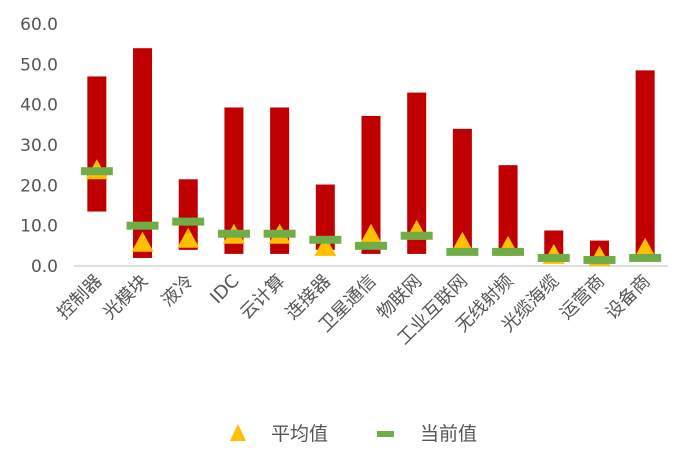 The width and height of the screenshot is (684, 456). Describe the element at coordinates (299, 434) in the screenshot. I see `legend-avg-label: 平均值` at that location.